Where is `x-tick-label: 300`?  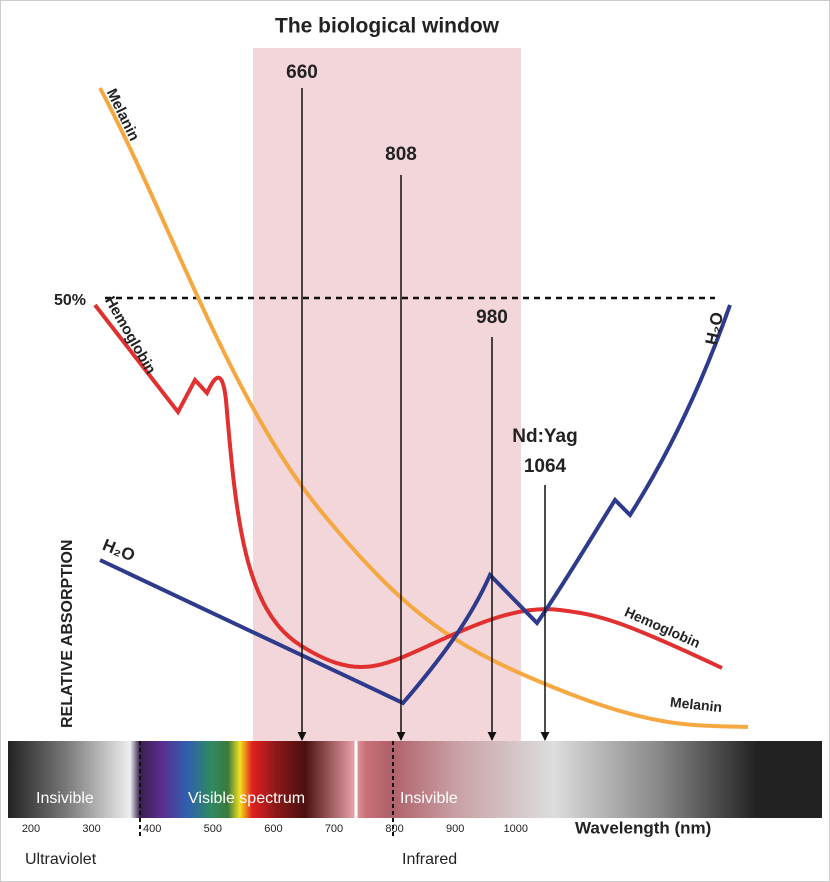
x-tick-label: 300 is located at coordinates (91, 829).